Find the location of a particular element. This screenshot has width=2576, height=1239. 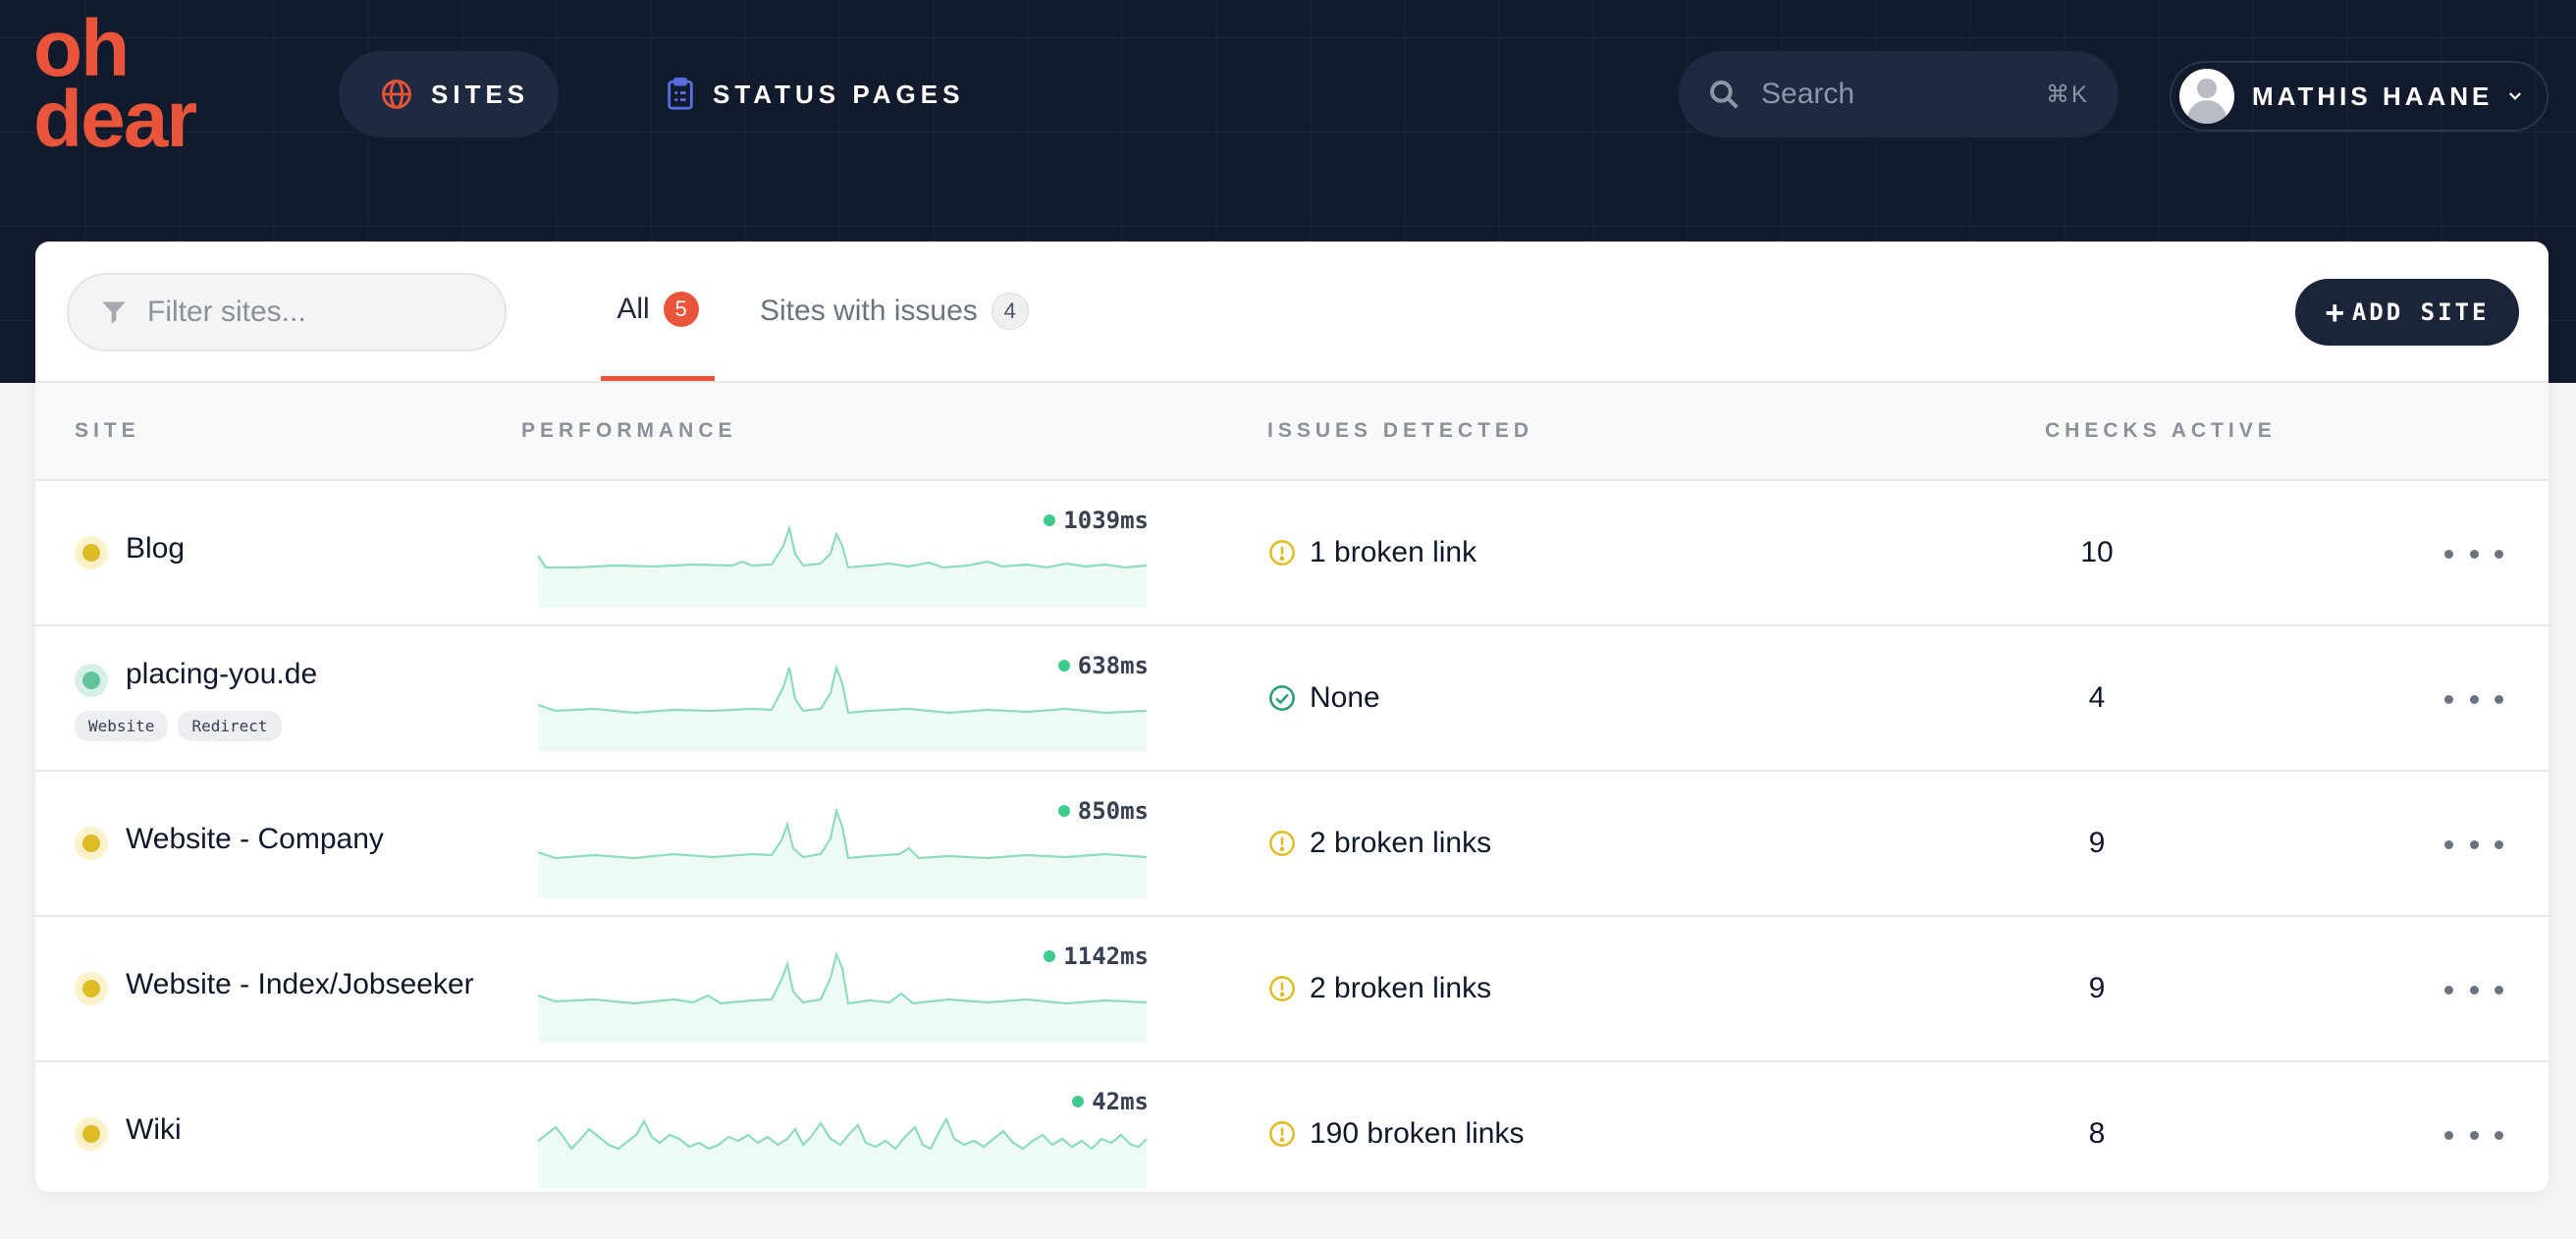

response-time-value: 1039ms is located at coordinates (1106, 520).